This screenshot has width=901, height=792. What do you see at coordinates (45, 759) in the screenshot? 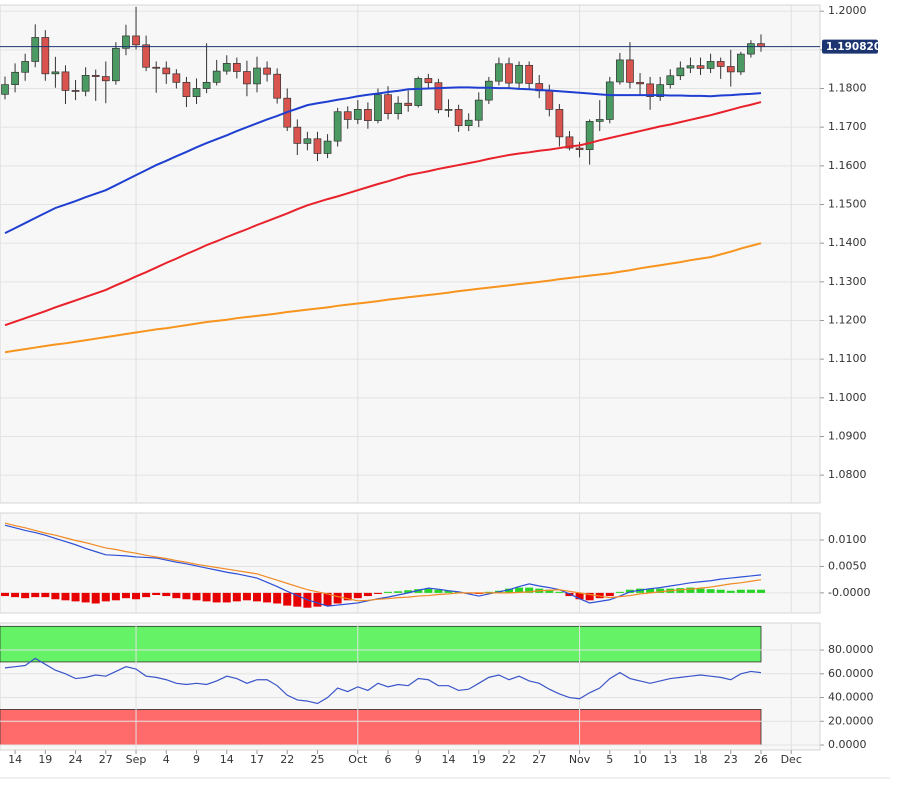
I see `x-tick-label: 19` at bounding box center [45, 759].